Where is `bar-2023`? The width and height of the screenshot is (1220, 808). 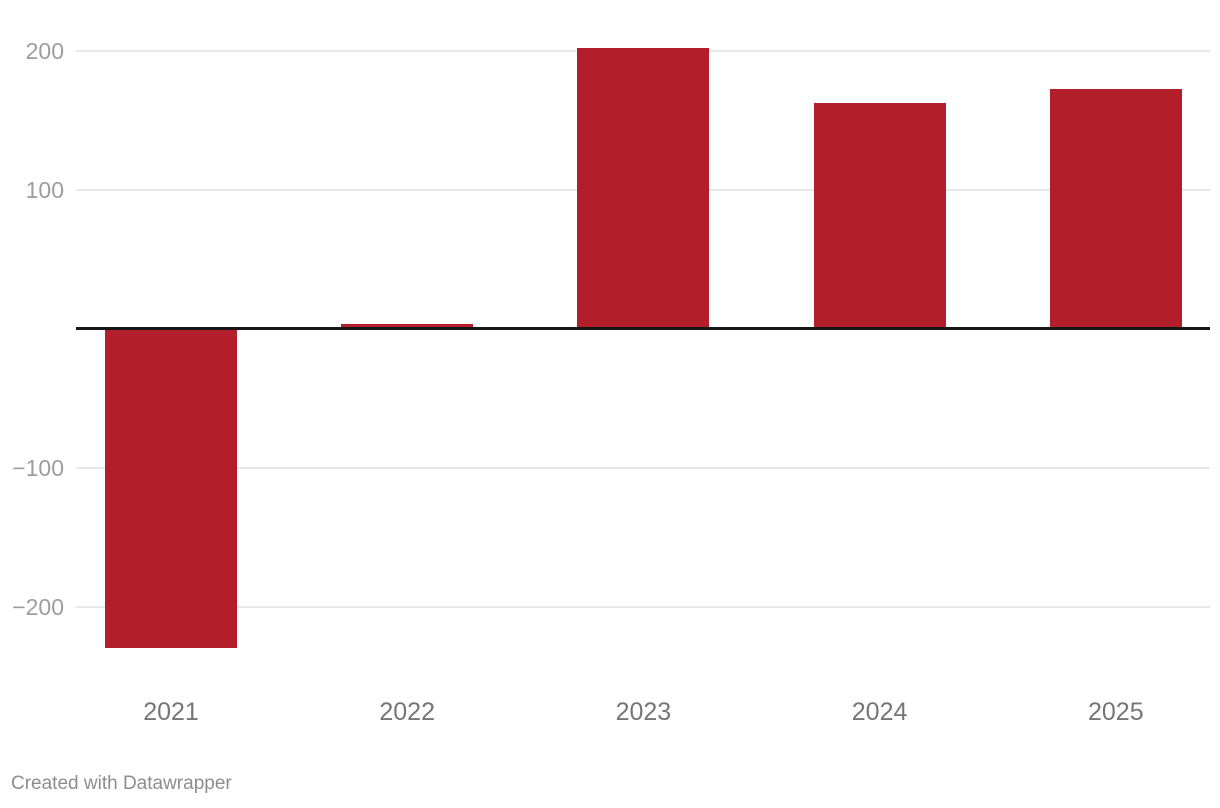 bar-2023 is located at coordinates (643, 188).